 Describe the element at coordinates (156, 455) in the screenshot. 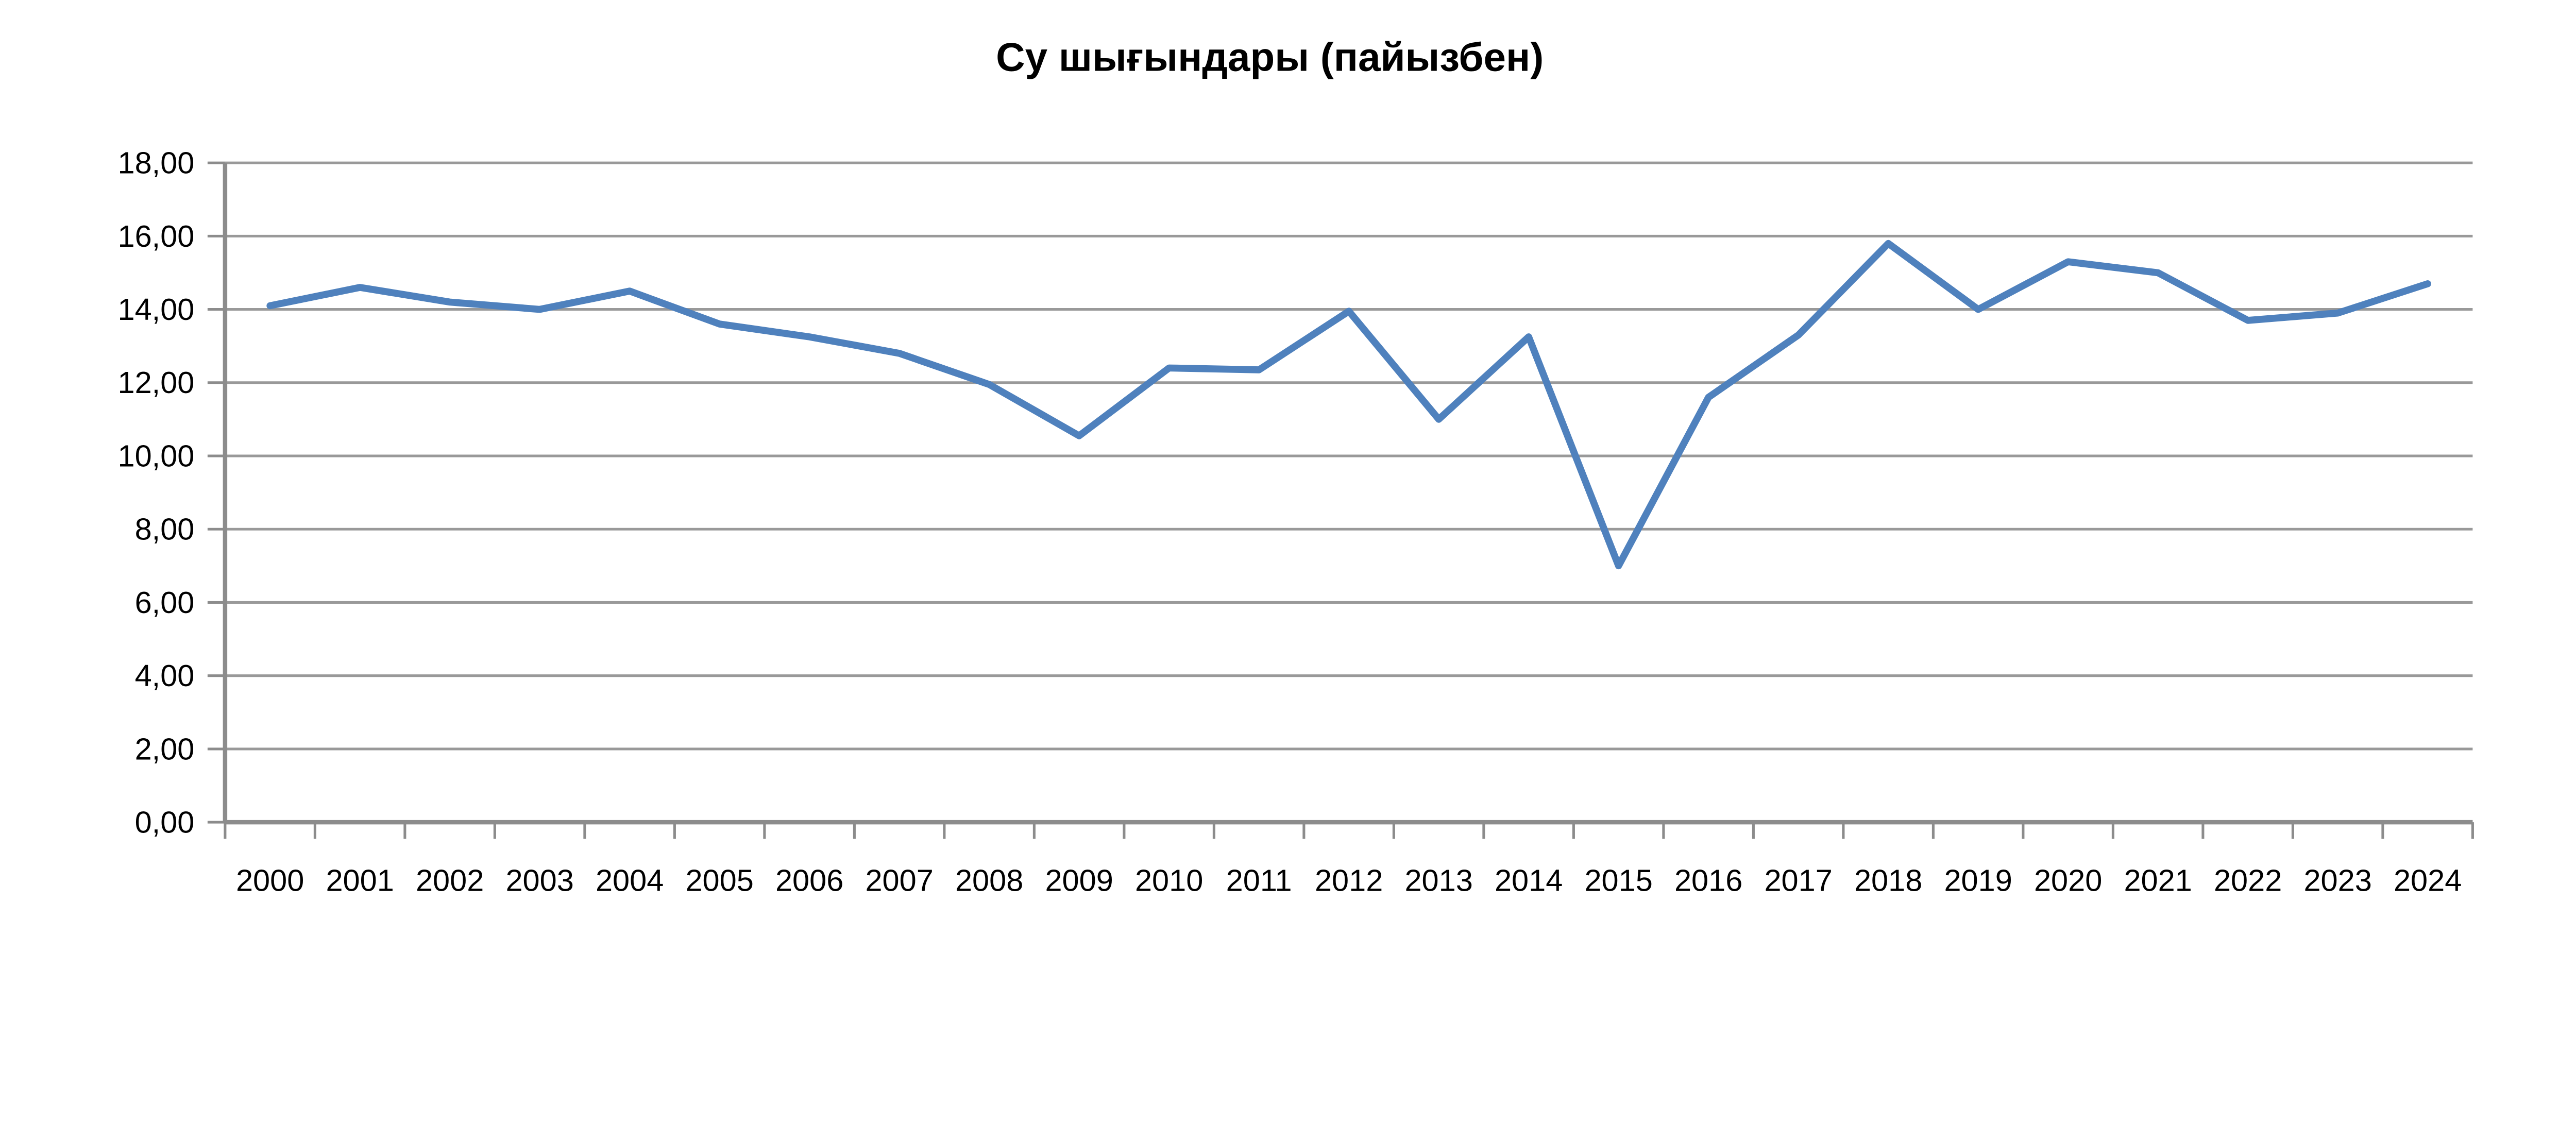

I see `y-tick-label: 10,00` at that location.